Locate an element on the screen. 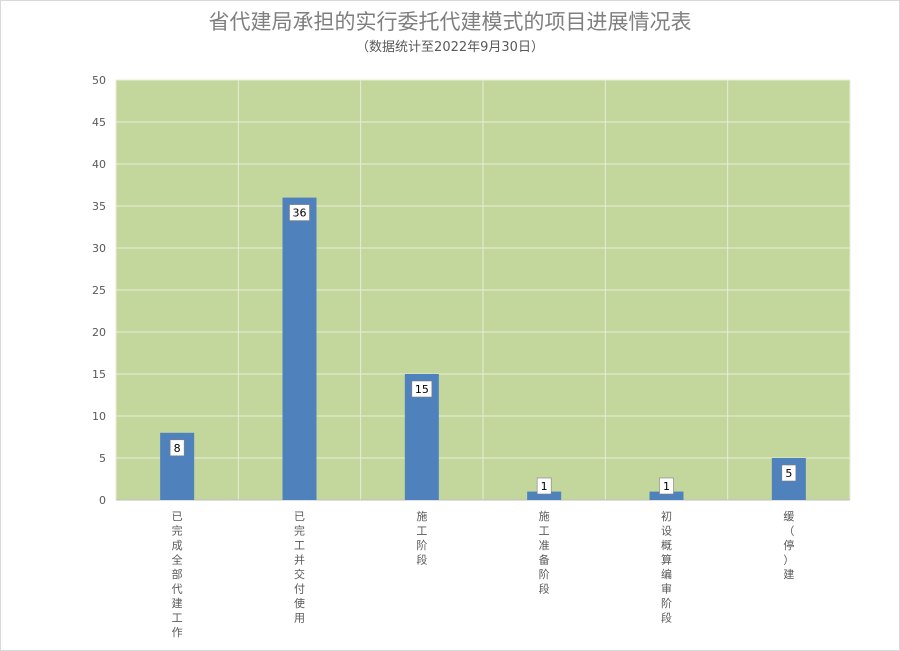  x-tick-label: 施工阶段 is located at coordinates (421, 538).